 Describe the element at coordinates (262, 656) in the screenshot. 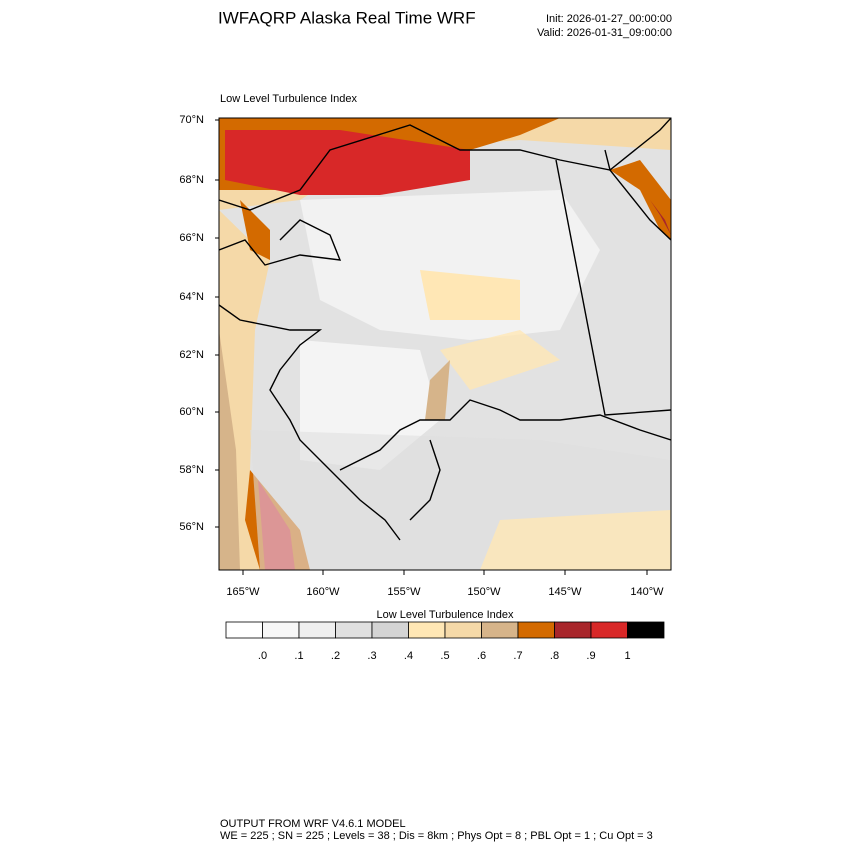

I see `colorbar-label: .0` at that location.